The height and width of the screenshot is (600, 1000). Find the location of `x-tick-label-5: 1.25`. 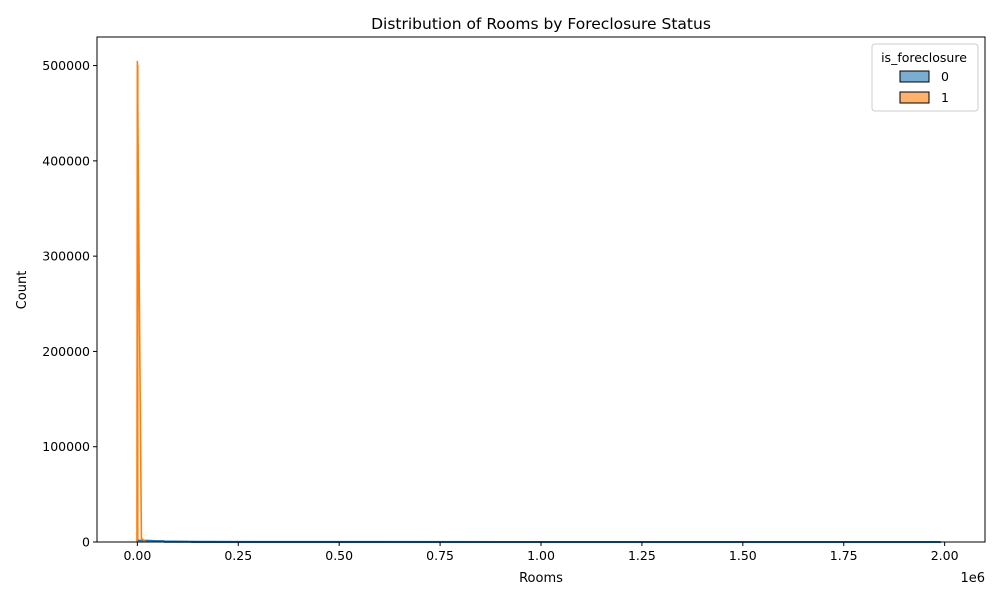

x-tick-label-5: 1.25 is located at coordinates (642, 555).